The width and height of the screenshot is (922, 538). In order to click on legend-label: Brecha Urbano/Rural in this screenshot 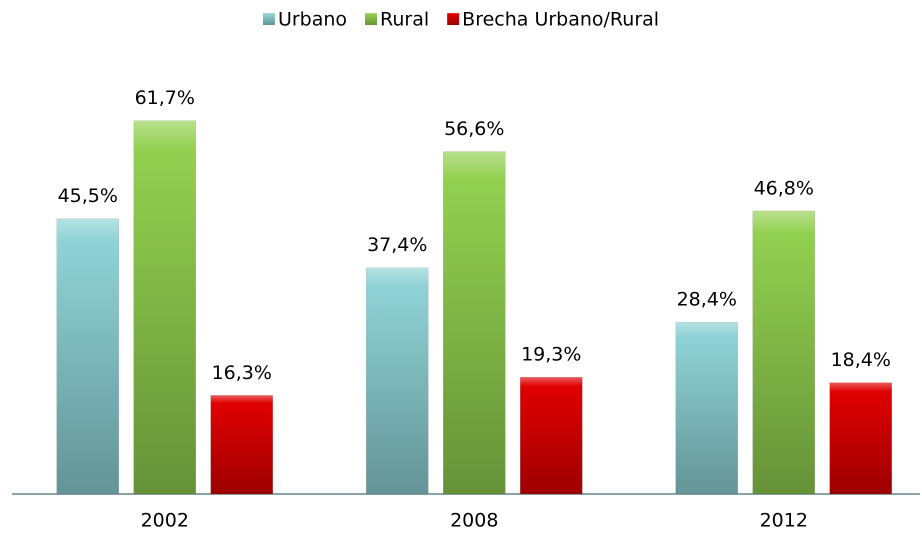, I will do `click(560, 20)`.